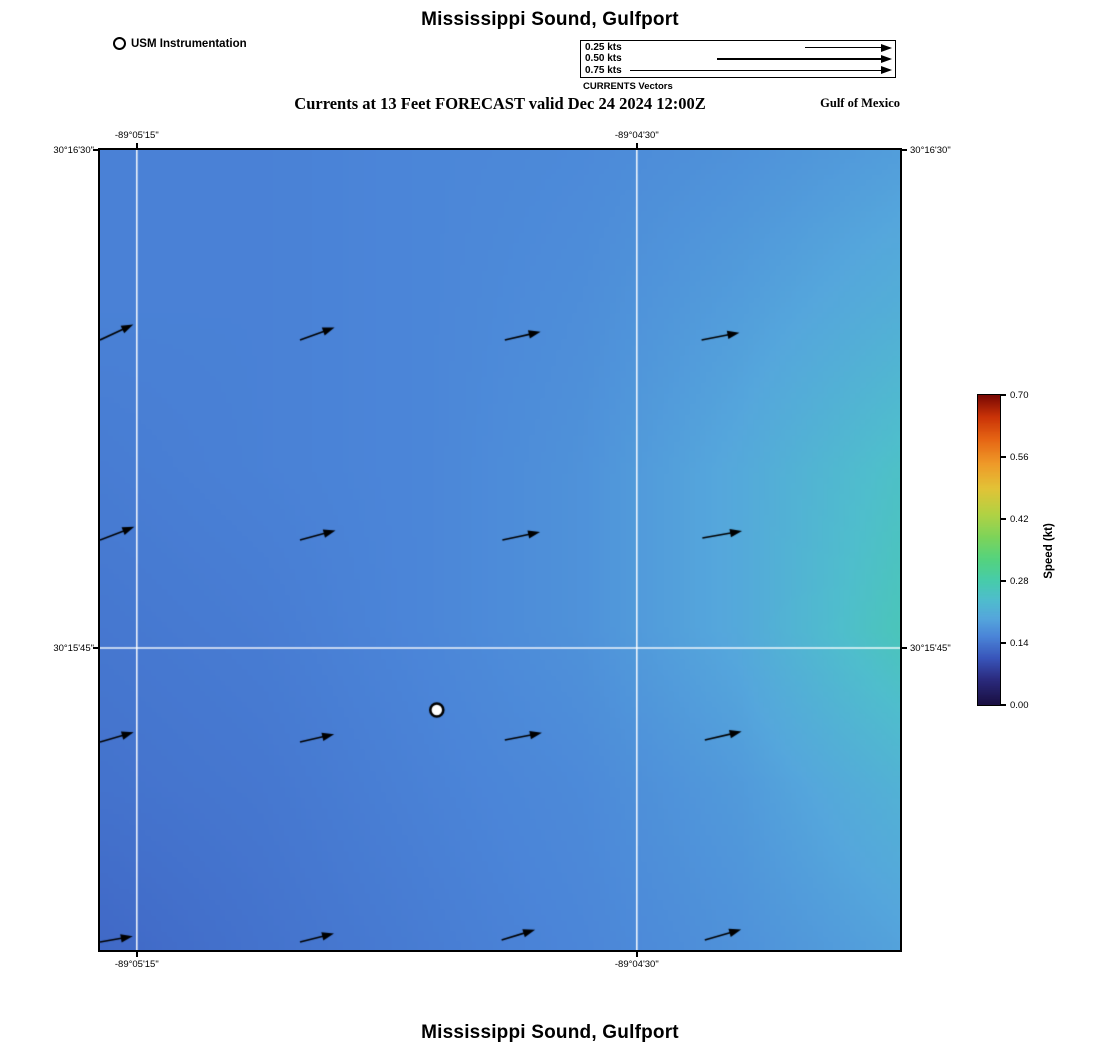  Describe the element at coordinates (550, 19) in the screenshot. I see `page-title: Mississippi Sound, Gulfport` at that location.